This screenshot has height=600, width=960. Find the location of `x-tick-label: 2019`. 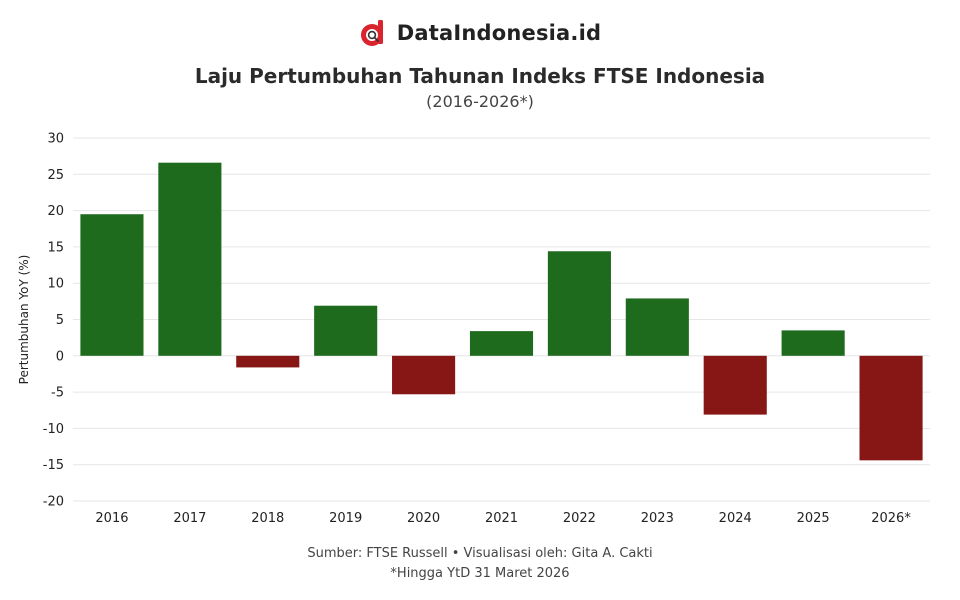

x-tick-label: 2019 is located at coordinates (345, 518).